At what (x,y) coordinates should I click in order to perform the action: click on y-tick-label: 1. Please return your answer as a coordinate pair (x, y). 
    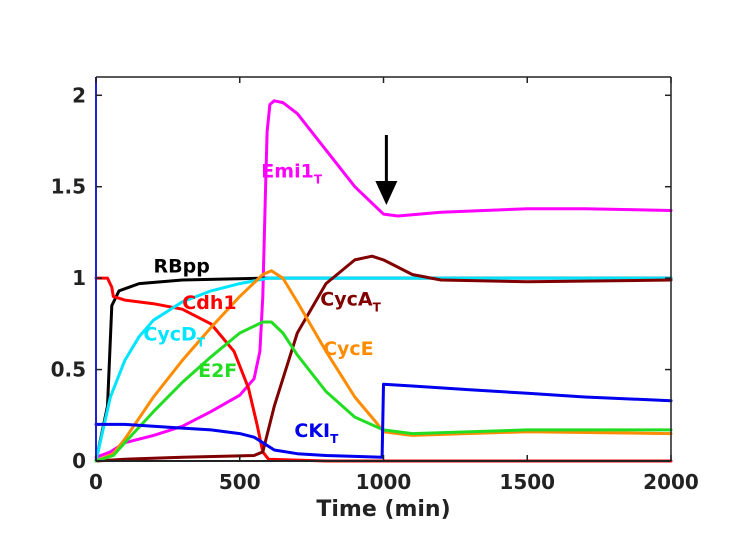
    Looking at the image, I should click on (79, 278).